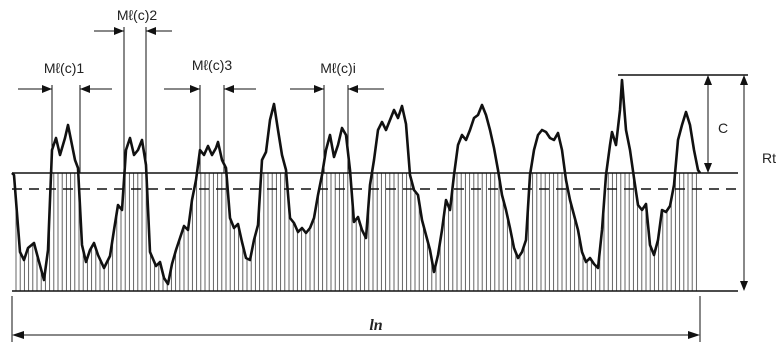  What do you see at coordinates (708, 124) in the screenshot?
I see `c-dimension-arrow` at bounding box center [708, 124].